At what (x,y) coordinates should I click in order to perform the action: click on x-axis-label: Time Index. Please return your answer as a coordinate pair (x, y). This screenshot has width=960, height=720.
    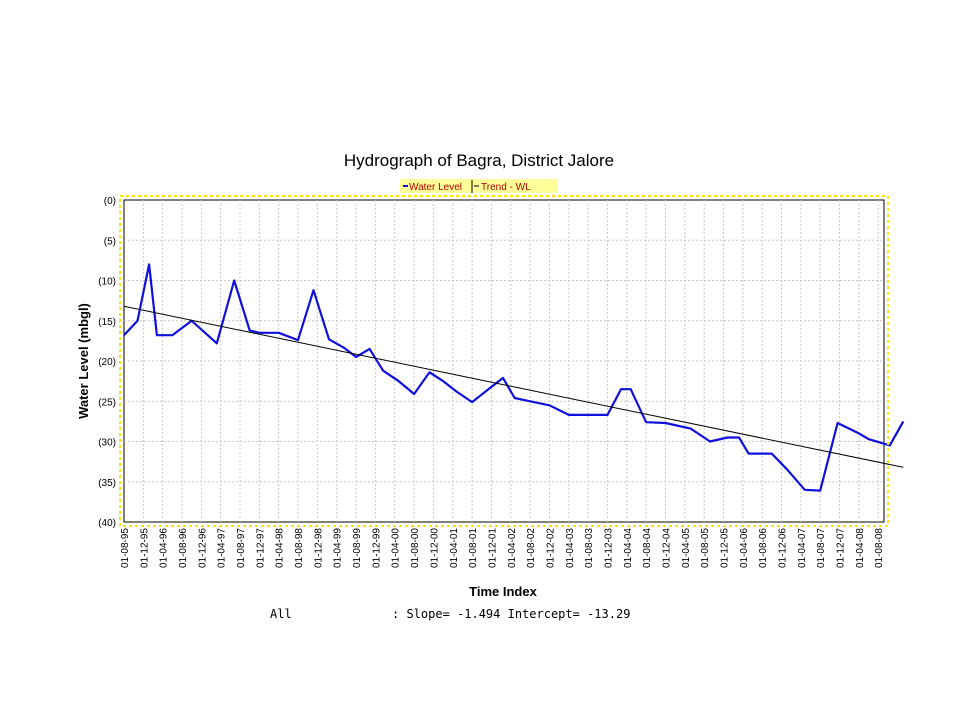
    Looking at the image, I should click on (503, 591).